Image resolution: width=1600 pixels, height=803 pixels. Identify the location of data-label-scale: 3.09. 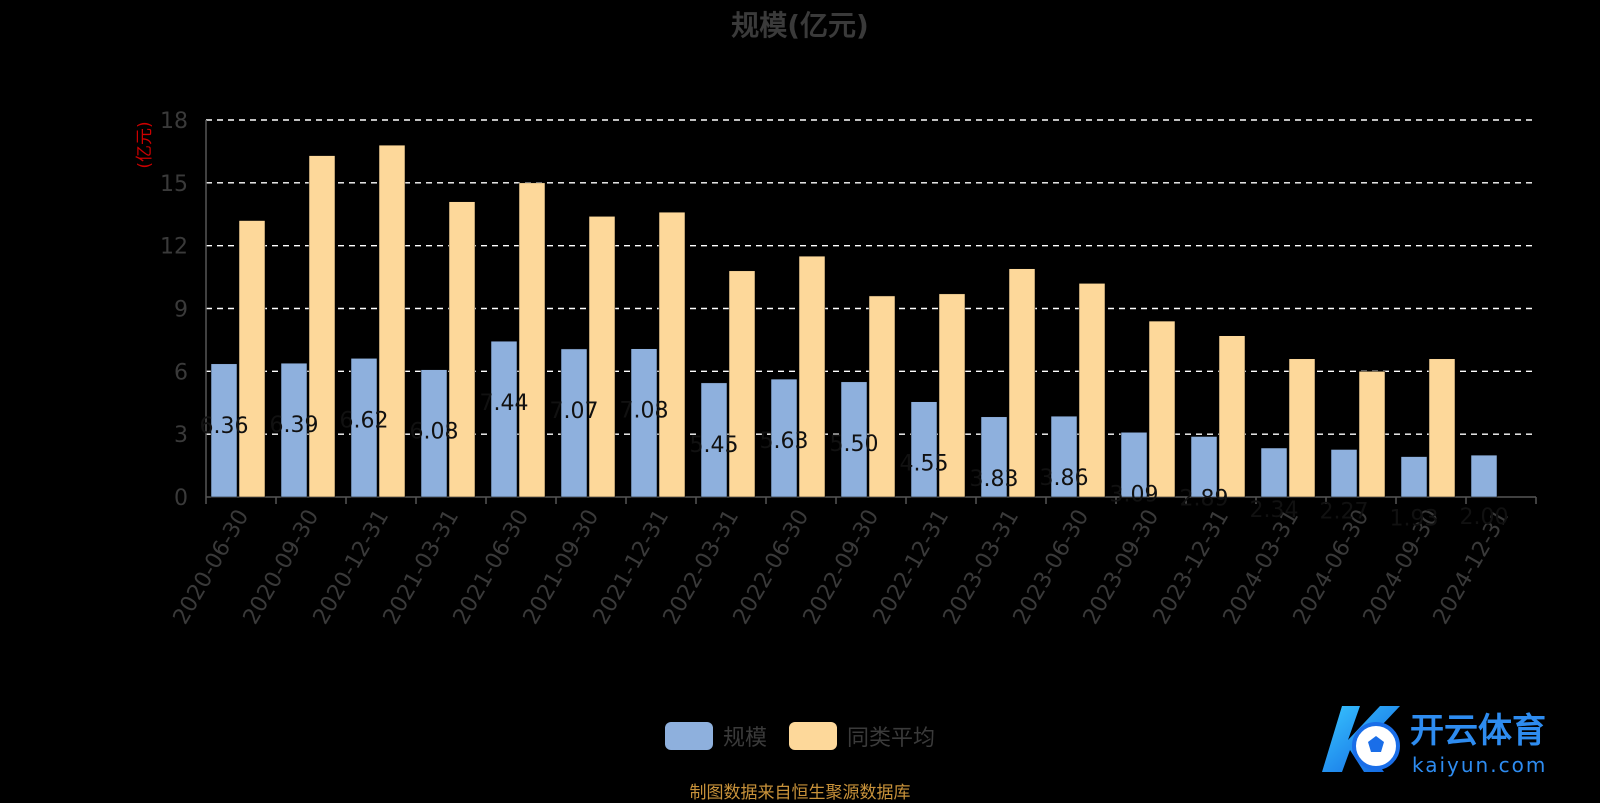
(1134, 494).